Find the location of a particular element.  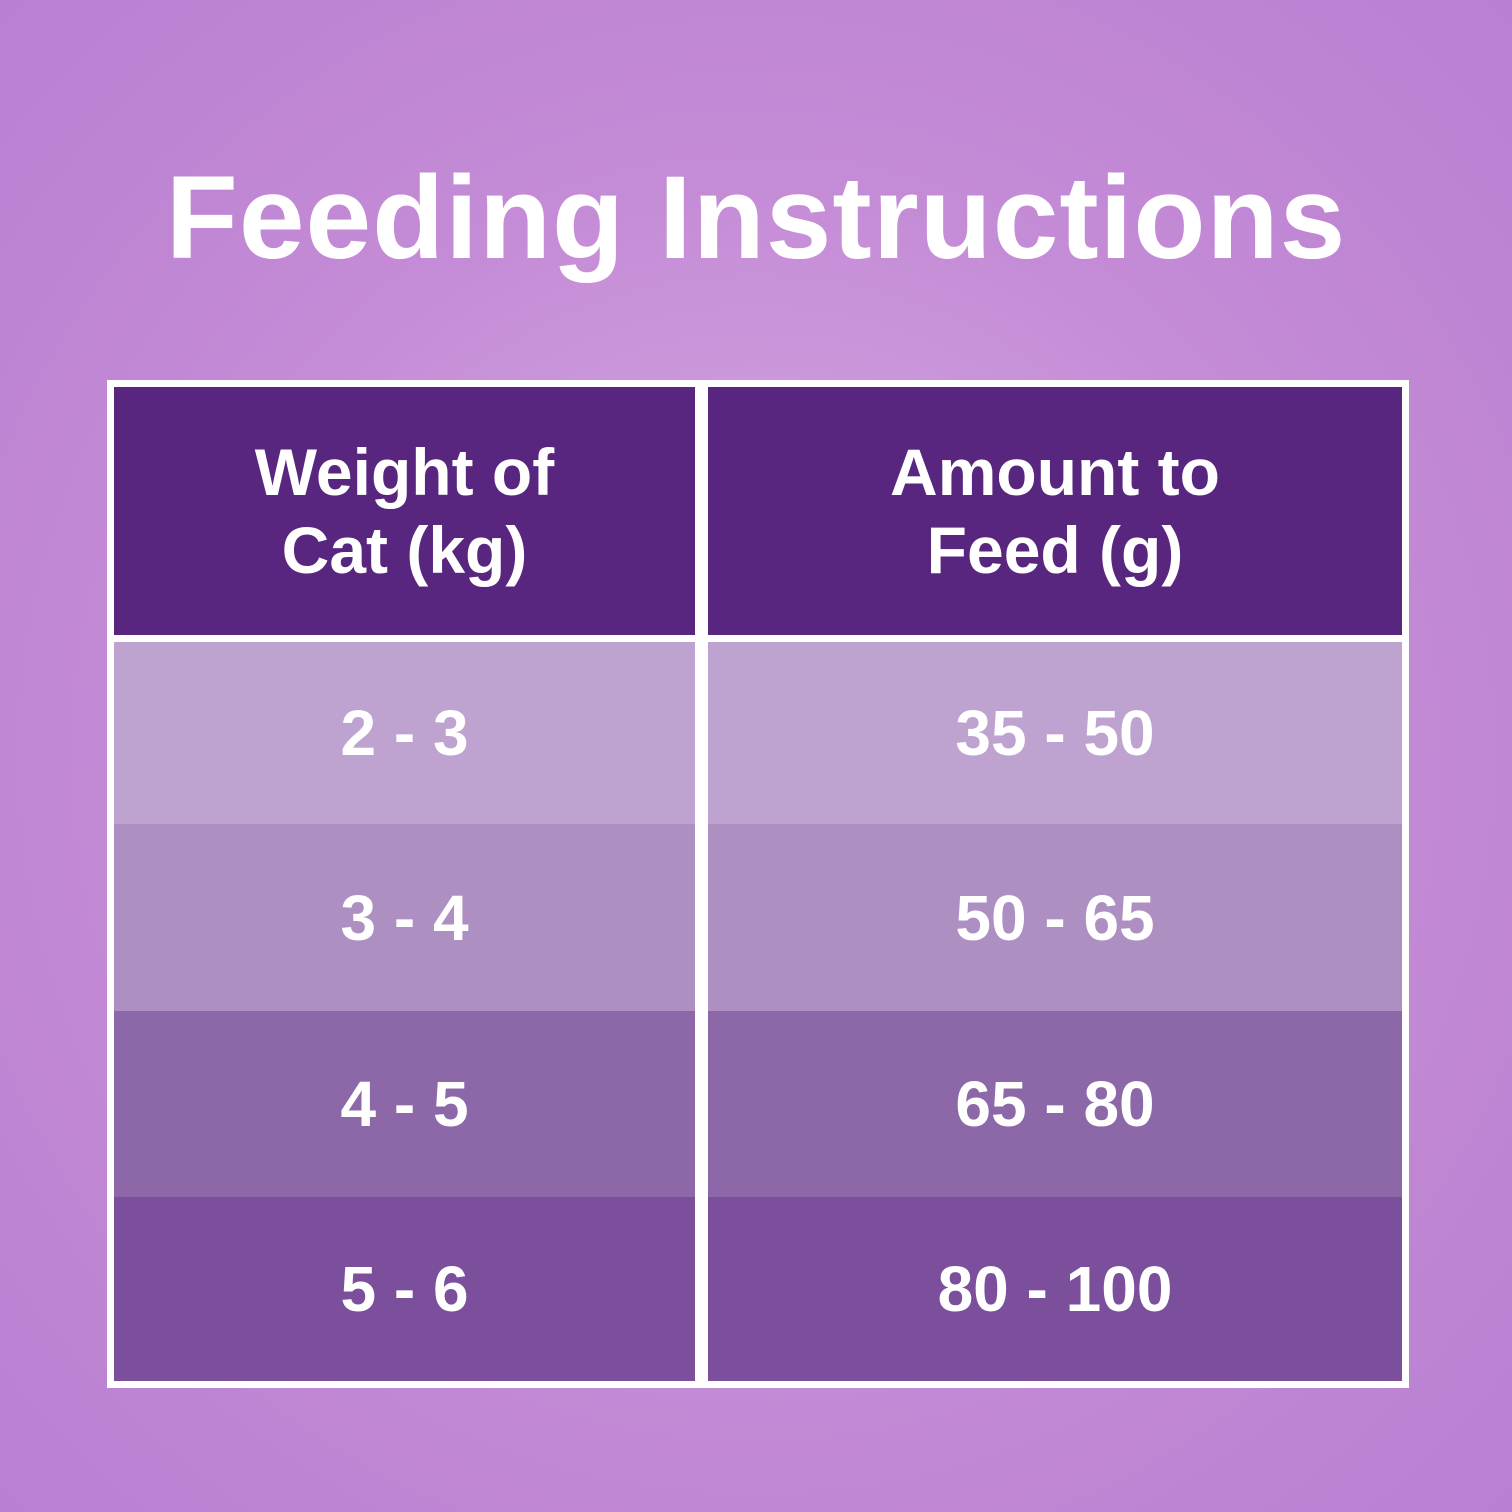

table-row: 4 - 5 65 - 80 is located at coordinates (758, 1104).